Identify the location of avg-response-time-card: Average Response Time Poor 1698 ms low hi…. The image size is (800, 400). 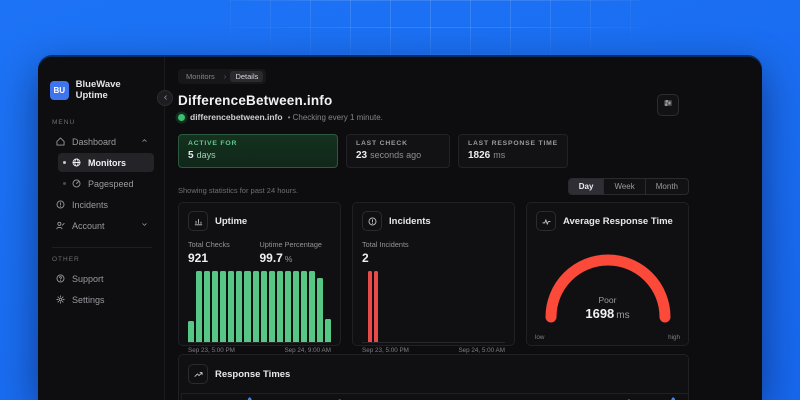
(607, 274).